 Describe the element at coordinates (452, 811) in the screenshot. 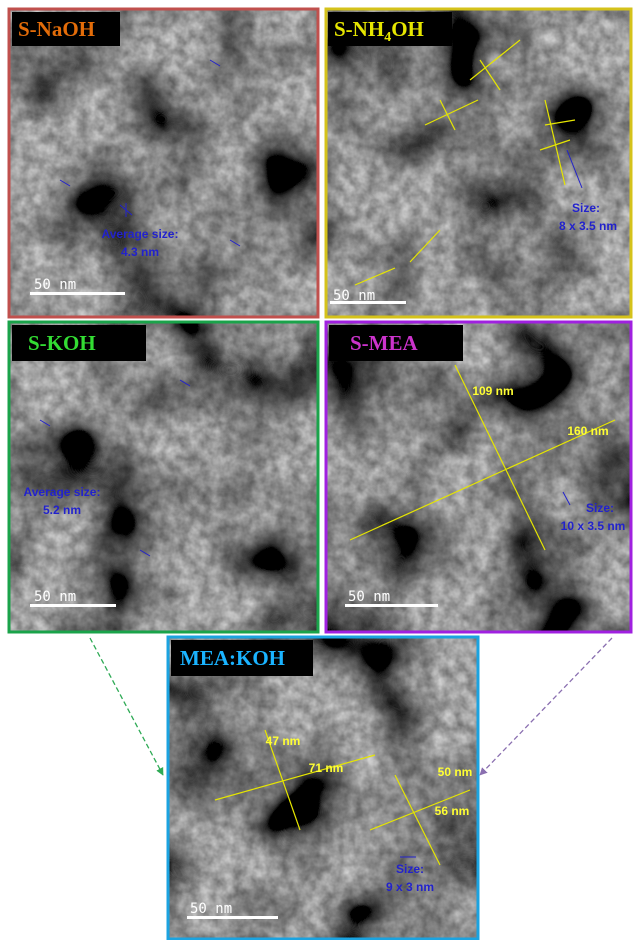

I see `annotation: 56 nm` at that location.